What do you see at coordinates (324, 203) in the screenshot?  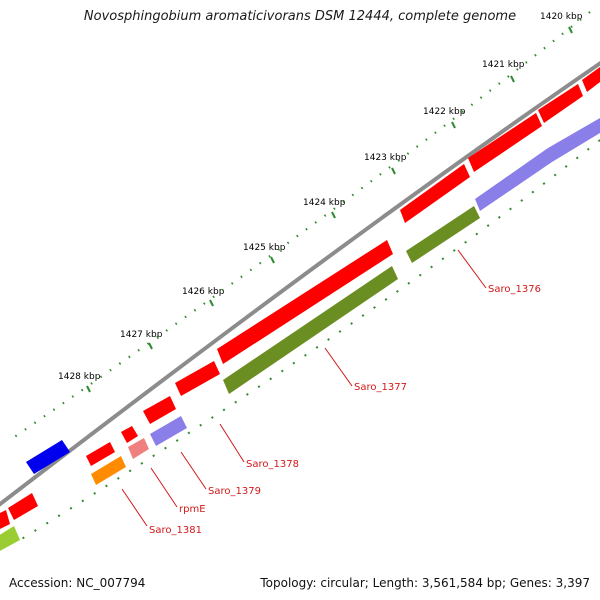 I see `kbp-label: 1424 kbp` at bounding box center [324, 203].